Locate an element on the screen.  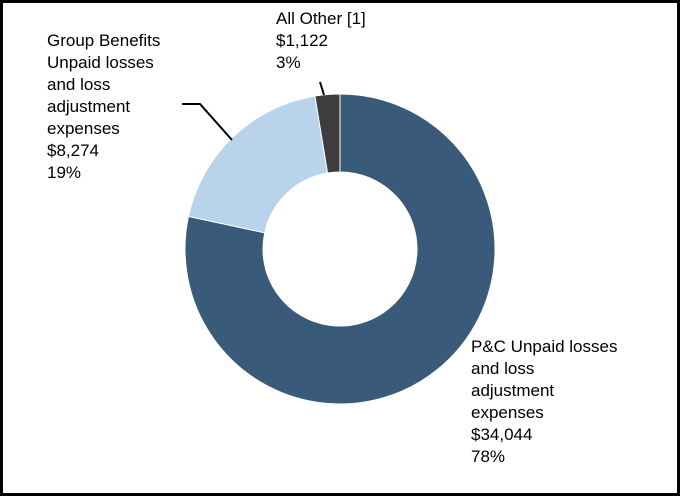
label-percent: 78% is located at coordinates (488, 456).